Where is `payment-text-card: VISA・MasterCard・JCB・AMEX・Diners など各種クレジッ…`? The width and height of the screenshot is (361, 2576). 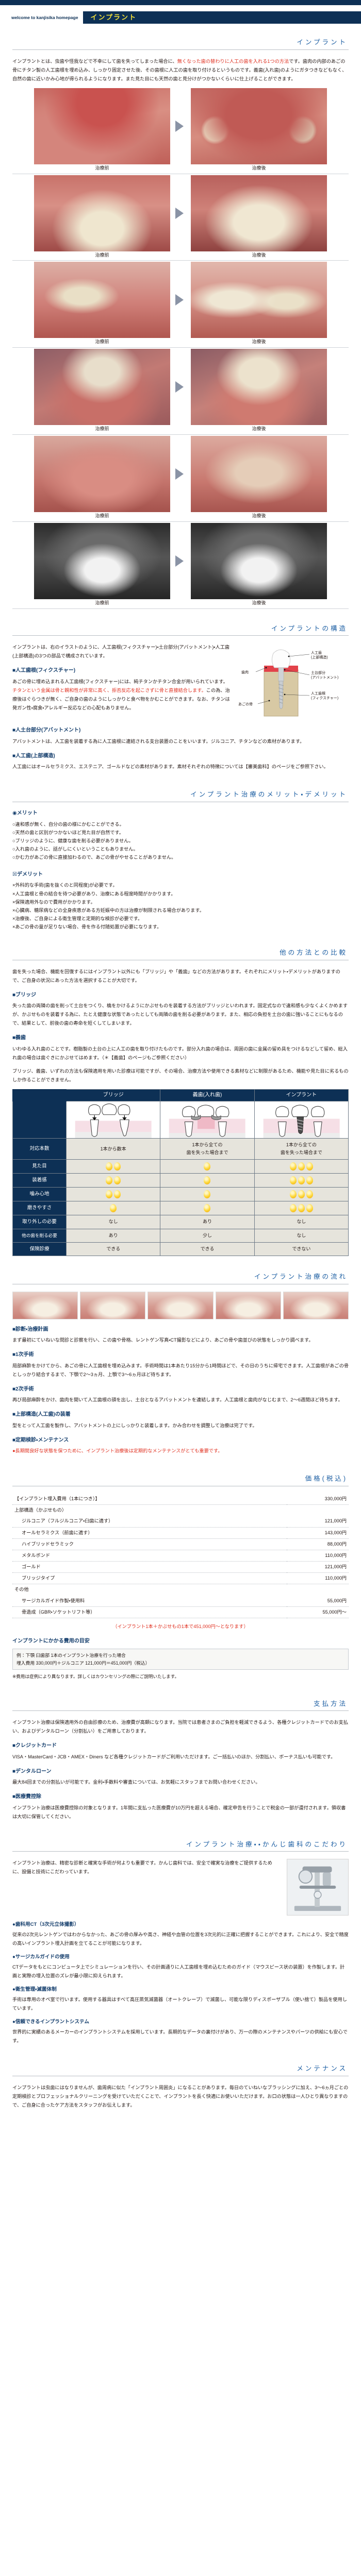
payment-text-card: VISA・MasterCard・JCB・AMEX・Diners など各種クレジッ… is located at coordinates (174, 1756).